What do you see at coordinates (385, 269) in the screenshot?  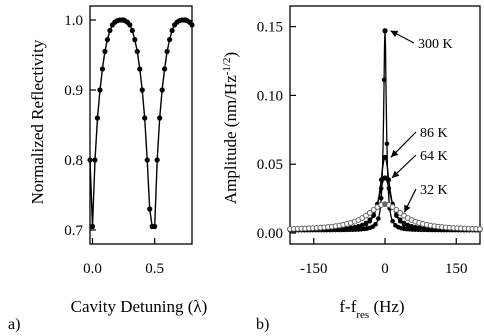 I see `panel-b-xtick-label: 0` at bounding box center [385, 269].